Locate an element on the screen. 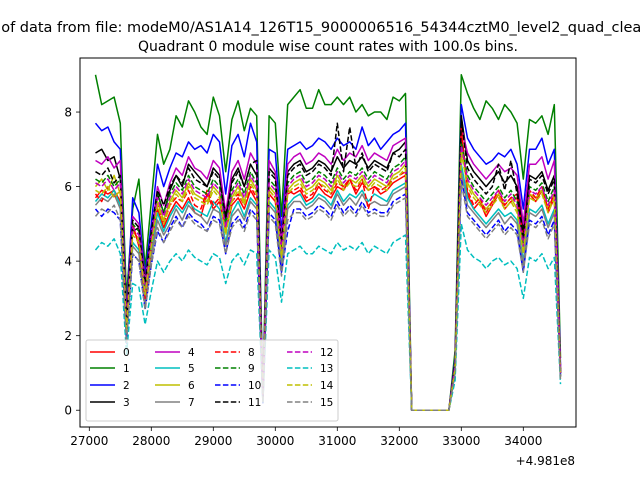  y-tick-label: 2 is located at coordinates (68, 336).